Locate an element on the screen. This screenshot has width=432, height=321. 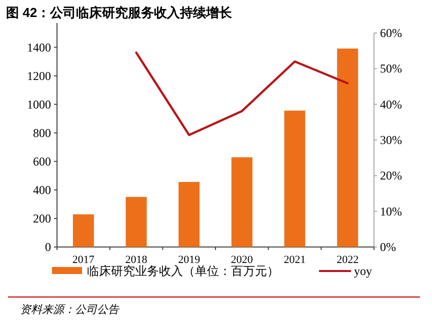
x-tick-label: 2022 is located at coordinates (347, 260).